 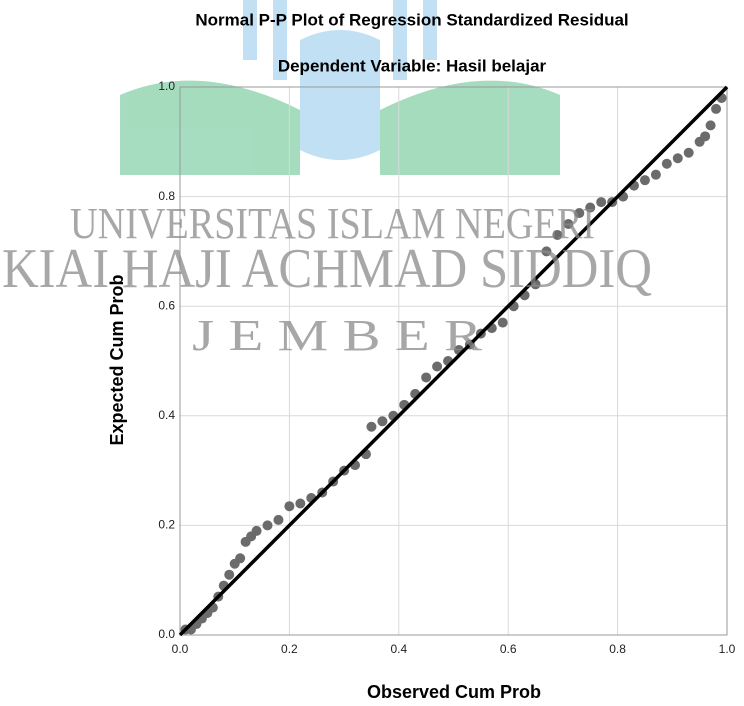 What do you see at coordinates (180, 649) in the screenshot?
I see `x-tick-label: 0.0` at bounding box center [180, 649].